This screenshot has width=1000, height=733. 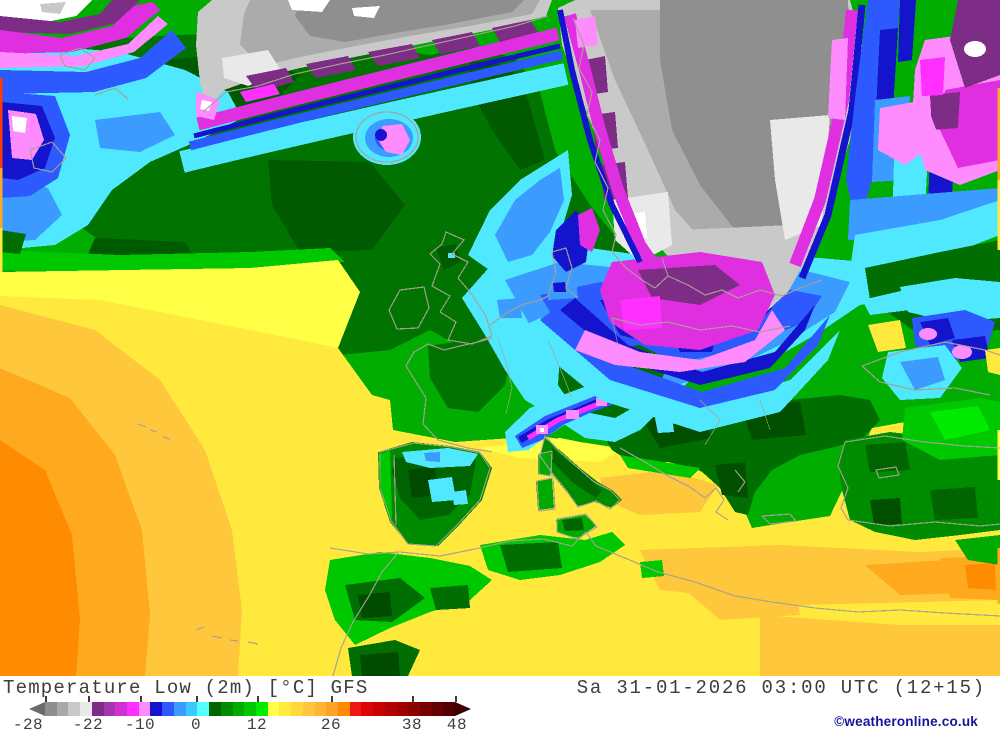 I want to click on map-region-finland-baltics, so click(x=923, y=167).